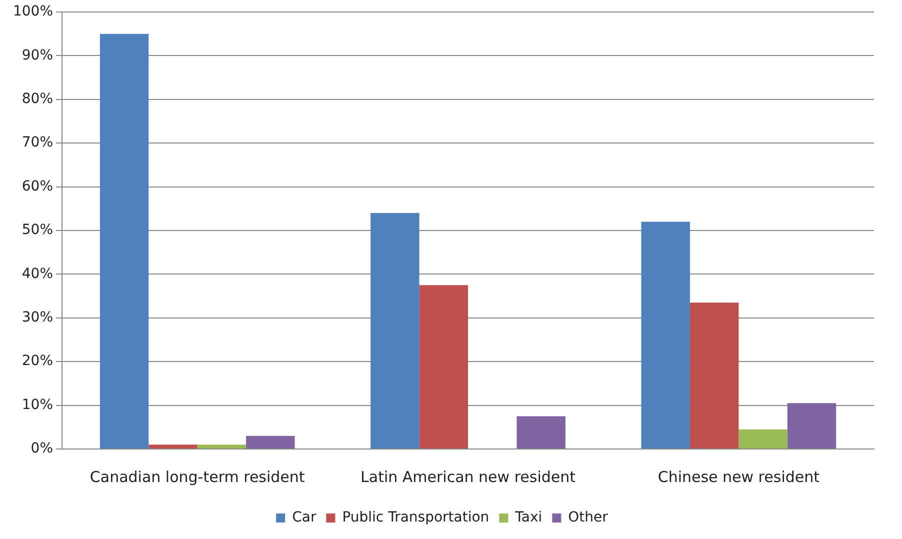 The width and height of the screenshot is (902, 539). Describe the element at coordinates (197, 477) in the screenshot. I see `x-tick-label: Canadian long-term resident` at that location.